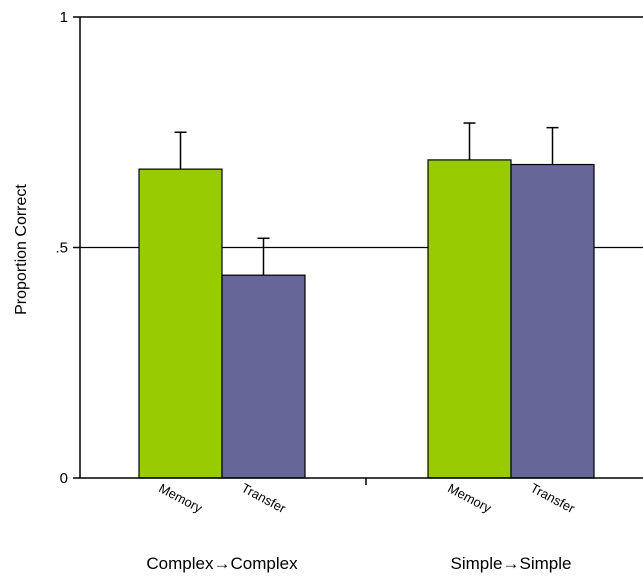 The width and height of the screenshot is (643, 581). What do you see at coordinates (64, 478) in the screenshot?
I see `y-tick-label: 0` at bounding box center [64, 478].